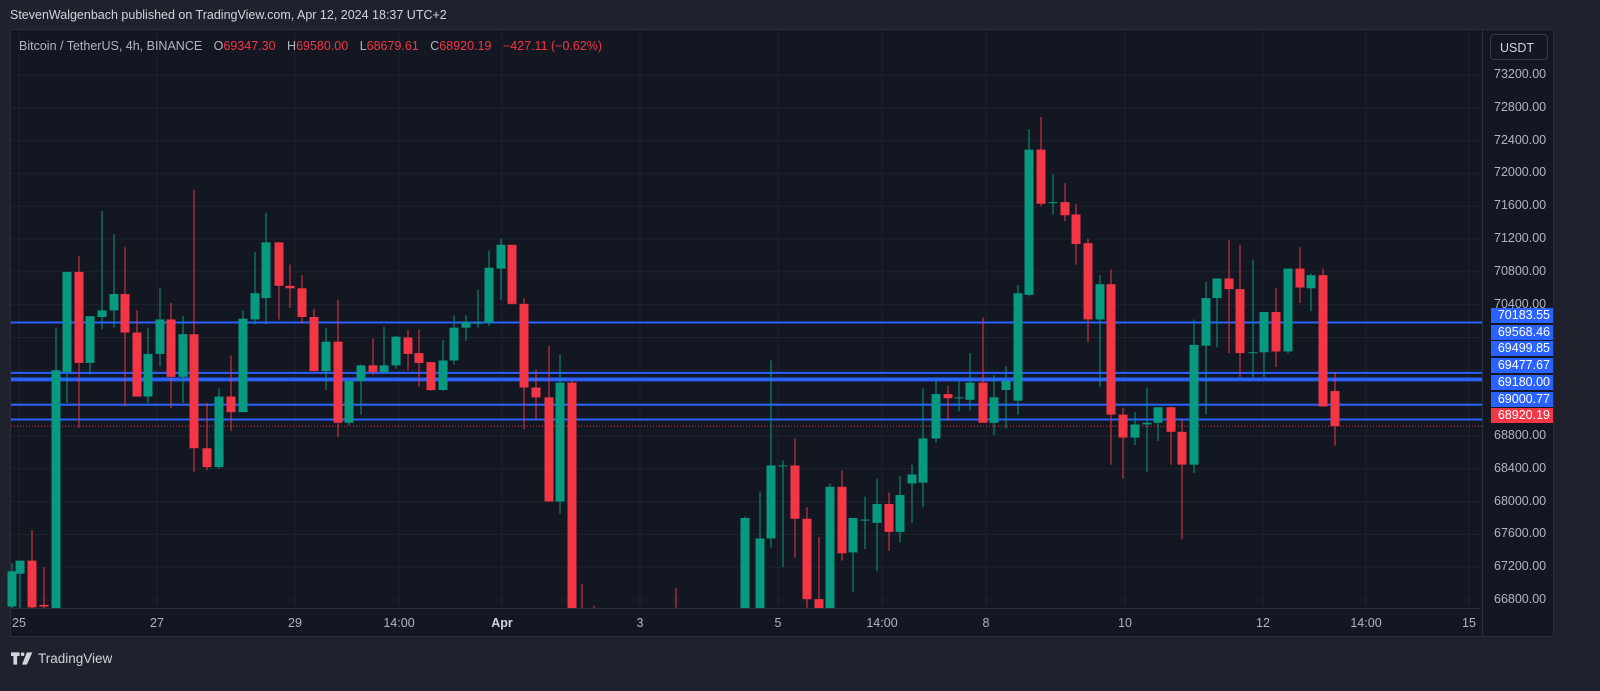  What do you see at coordinates (61, 658) in the screenshot?
I see `tradingview-brand: TradingView` at bounding box center [61, 658].